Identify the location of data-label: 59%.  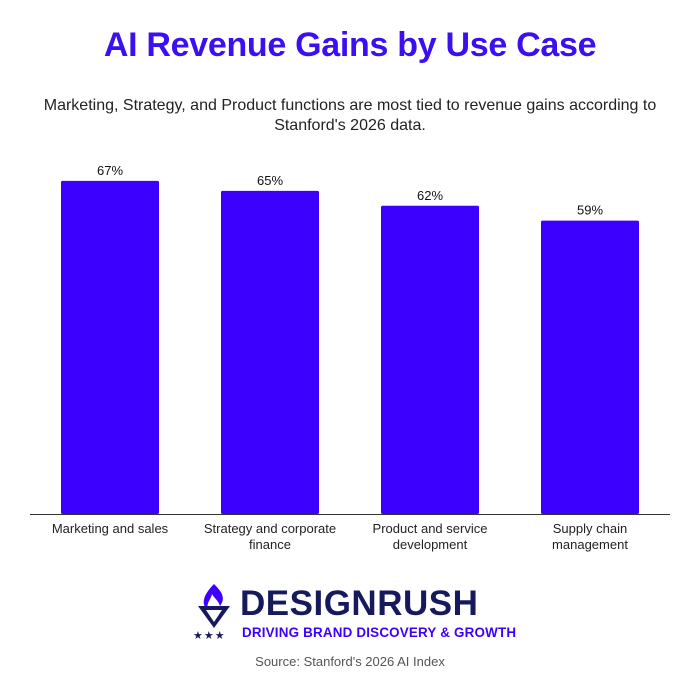
(590, 210).